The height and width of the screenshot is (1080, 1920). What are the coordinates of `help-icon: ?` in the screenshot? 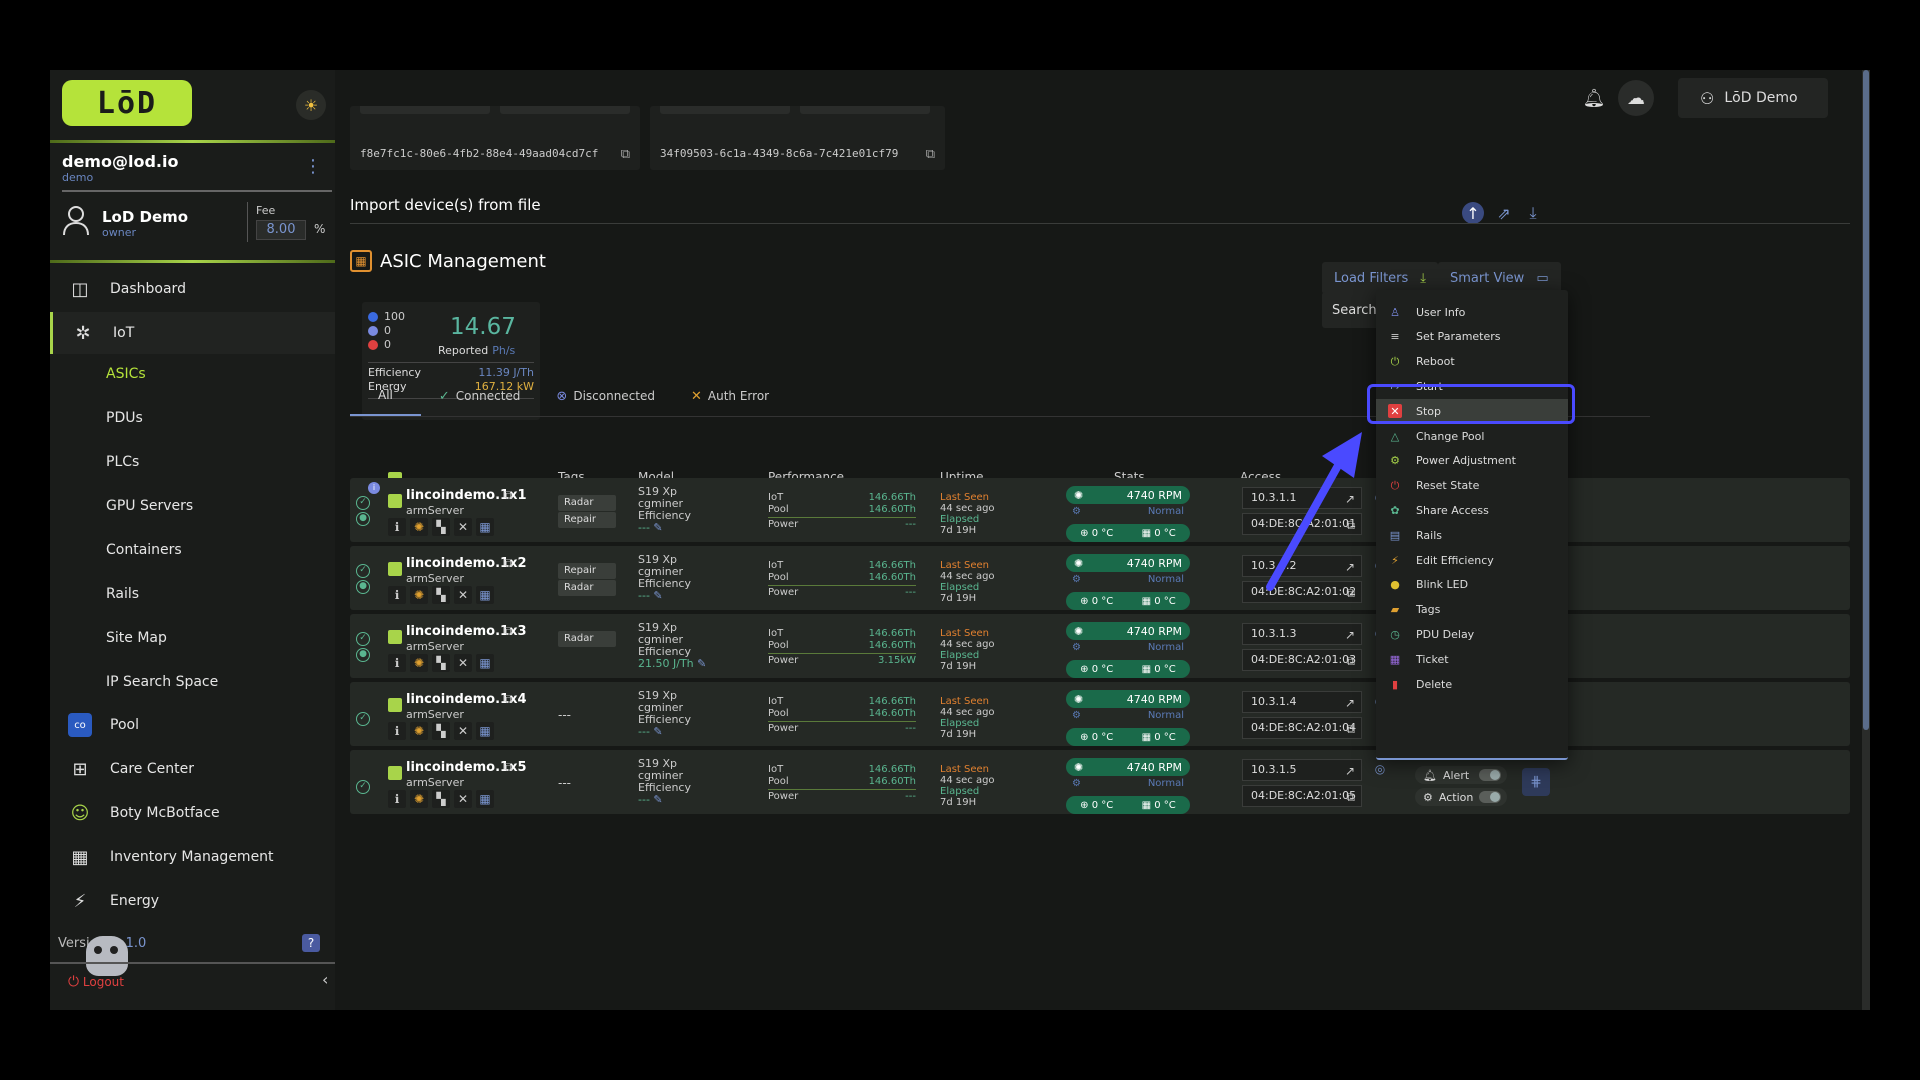 It's located at (311, 943).